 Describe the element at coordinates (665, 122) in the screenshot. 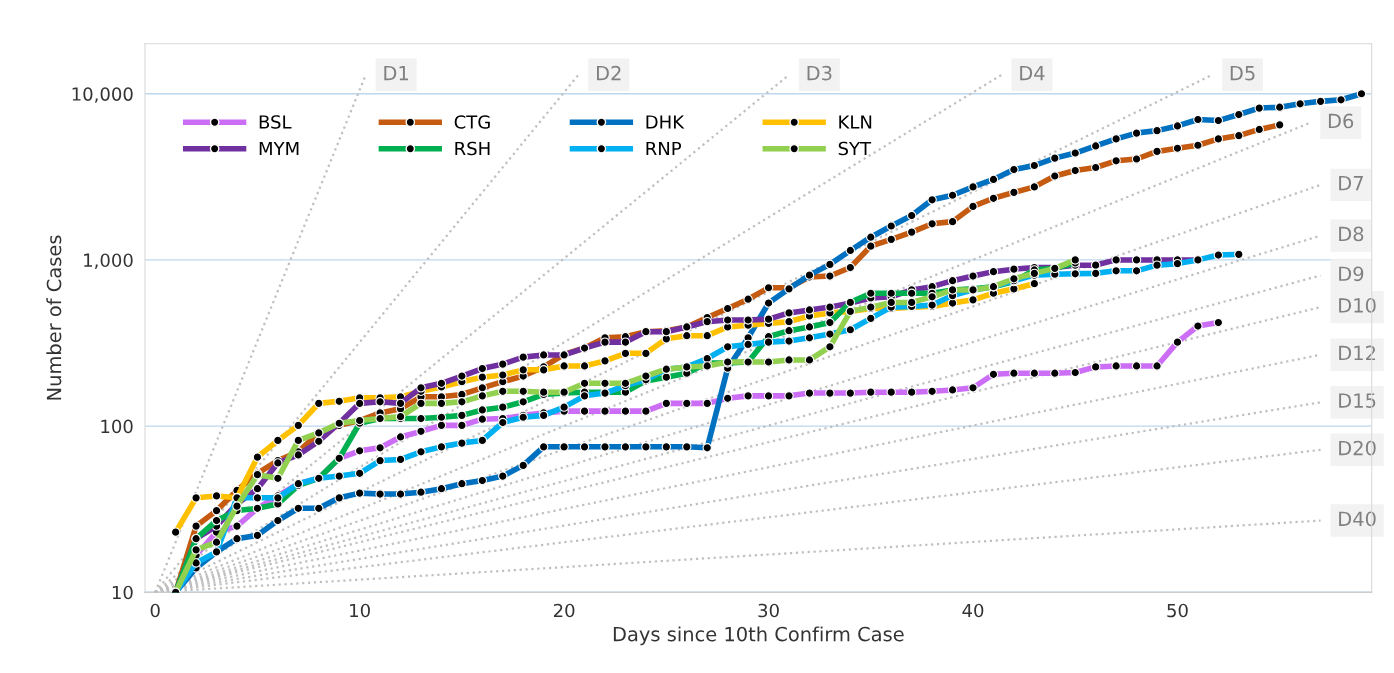

I see `legend-label: DHK` at that location.